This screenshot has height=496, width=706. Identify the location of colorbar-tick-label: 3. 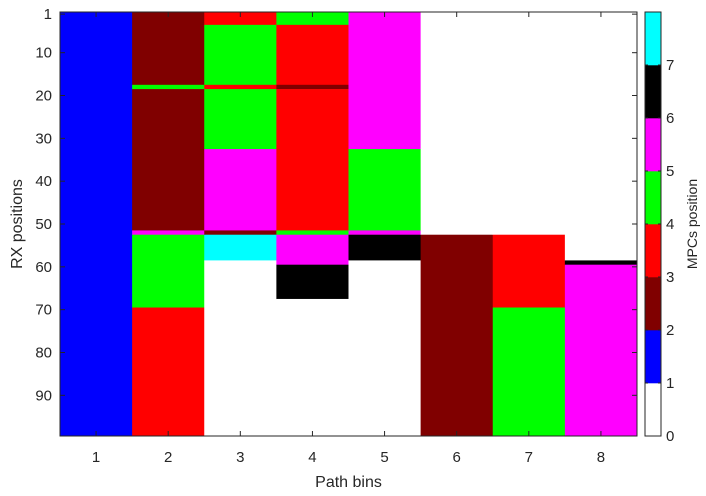
(670, 277).